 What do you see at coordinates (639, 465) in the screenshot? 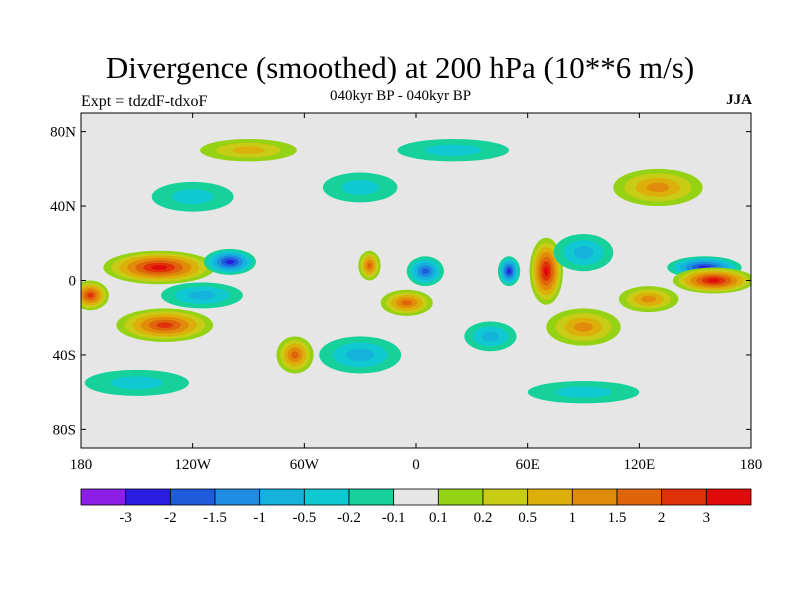
I see `lon-tick-label: 120E` at bounding box center [639, 465].